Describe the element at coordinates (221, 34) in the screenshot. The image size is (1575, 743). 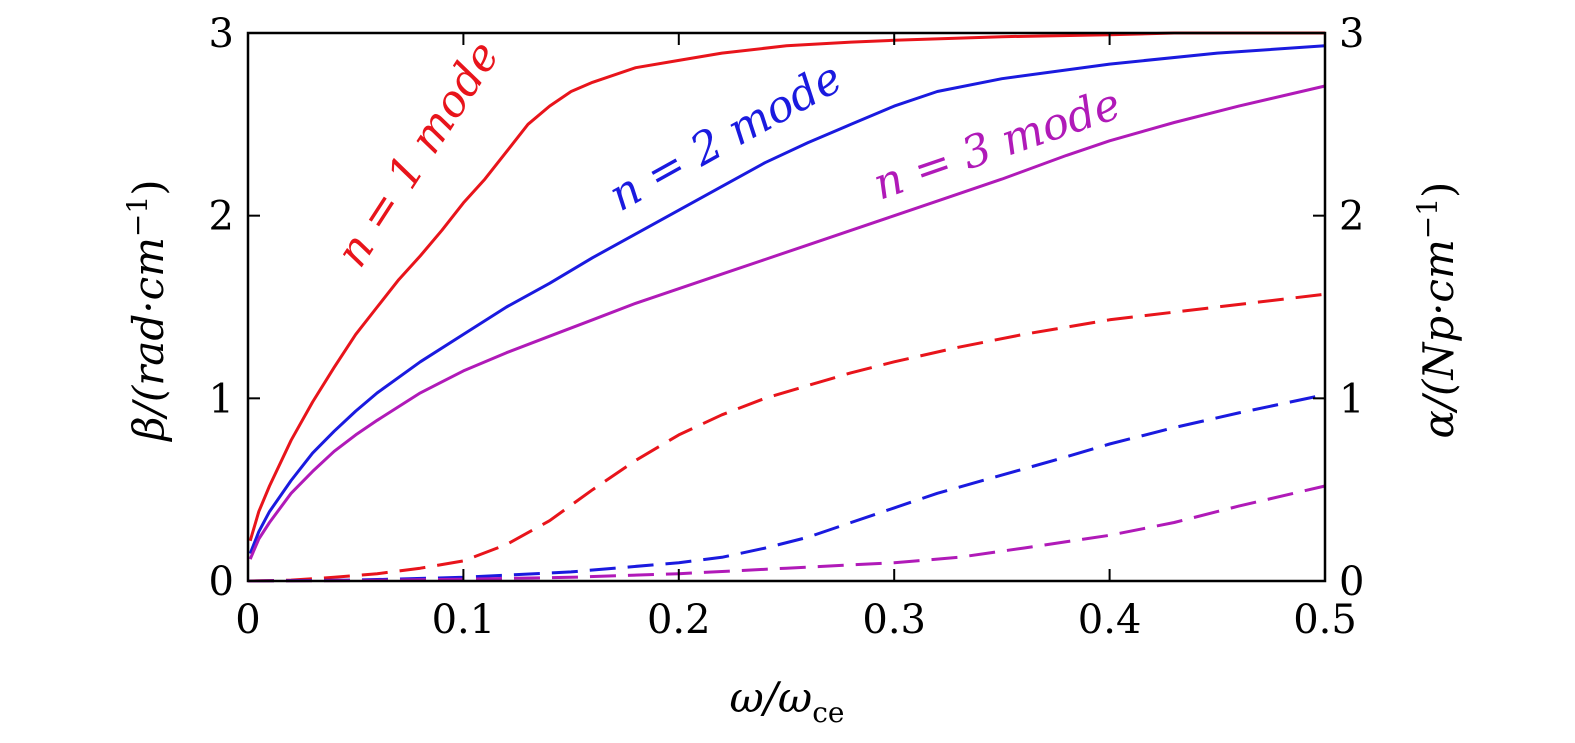
I see `y-tick-label-left: 3` at that location.